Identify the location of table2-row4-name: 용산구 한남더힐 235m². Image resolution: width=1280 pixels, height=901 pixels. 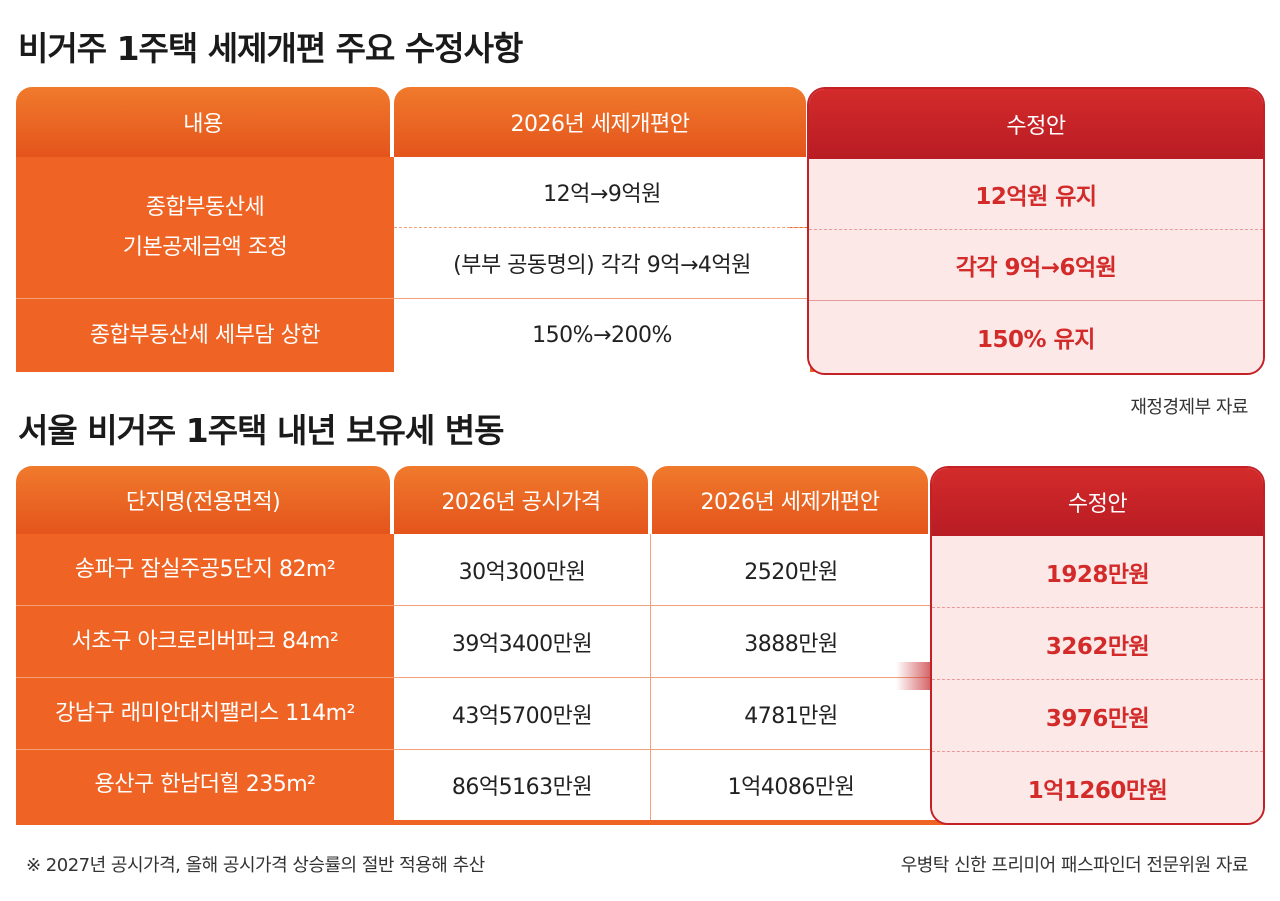
(205, 784).